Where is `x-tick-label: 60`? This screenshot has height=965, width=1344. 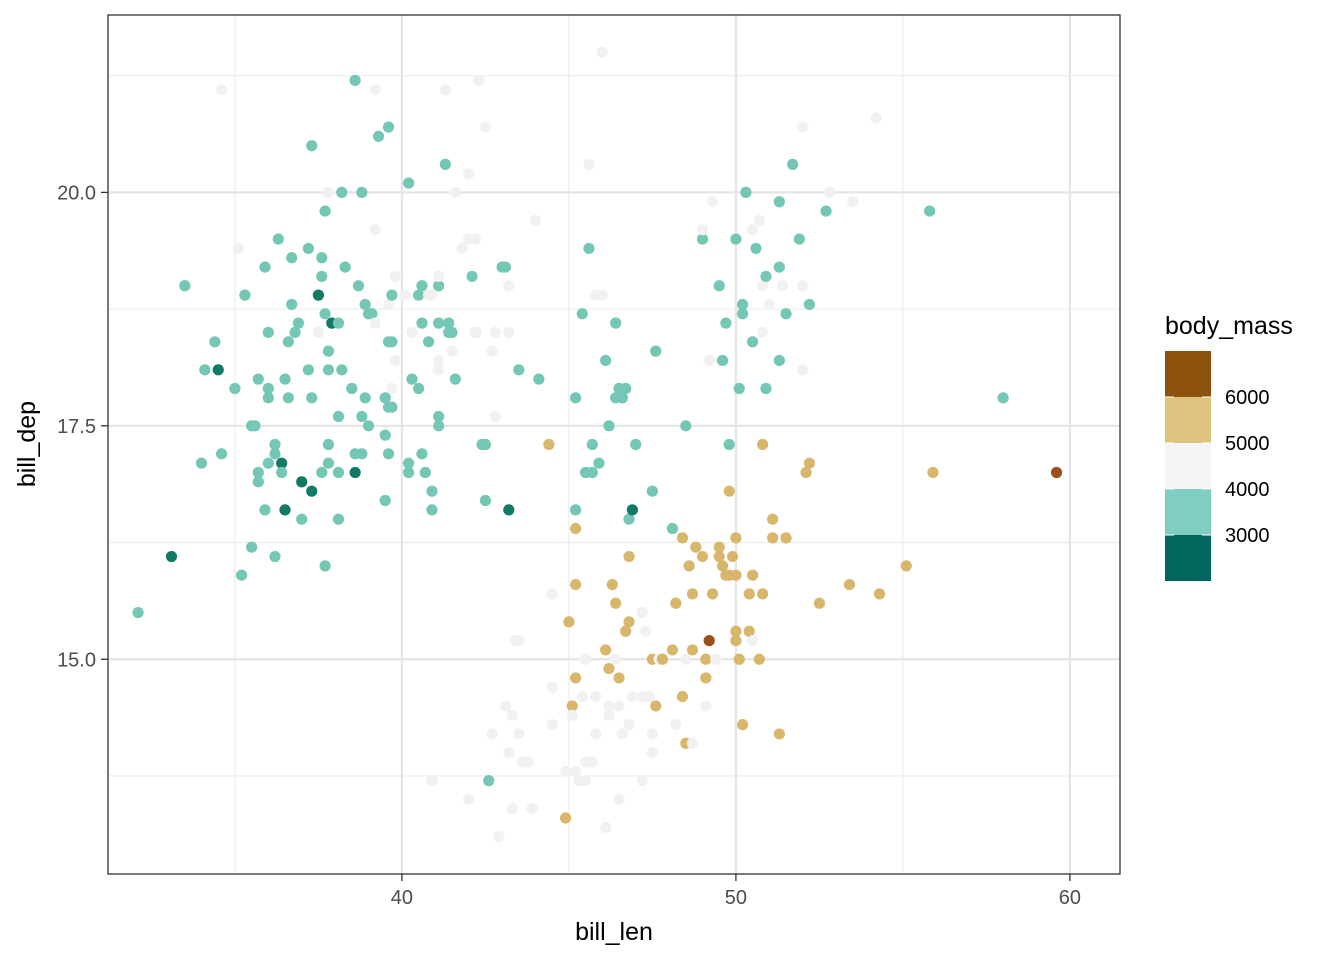 x-tick-label: 60 is located at coordinates (1070, 898).